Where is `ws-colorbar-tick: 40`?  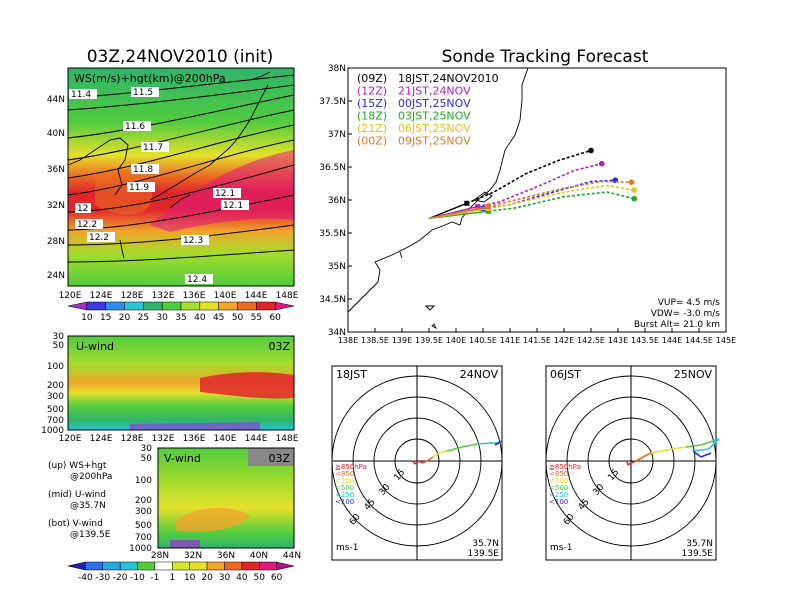 ws-colorbar-tick: 40 is located at coordinates (200, 318).